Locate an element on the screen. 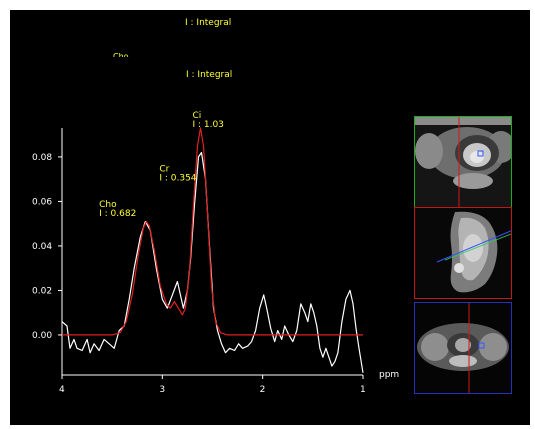 The height and width of the screenshot is (429, 535). axial-bottom-thumbnail is located at coordinates (463, 348).